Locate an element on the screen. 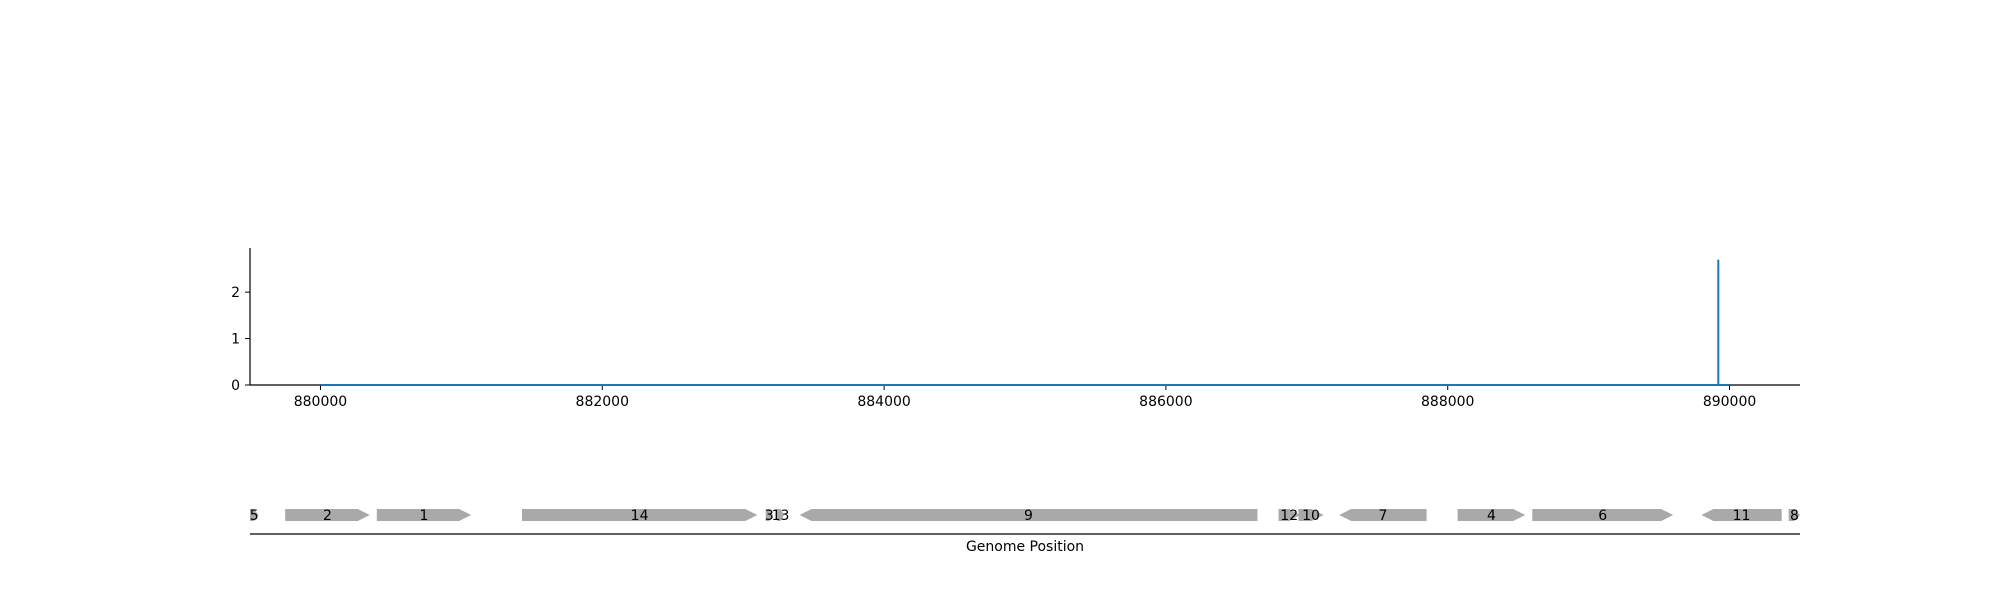 Image resolution: width=2000 pixels, height=600 pixels. gene-label: 3 is located at coordinates (769, 516).